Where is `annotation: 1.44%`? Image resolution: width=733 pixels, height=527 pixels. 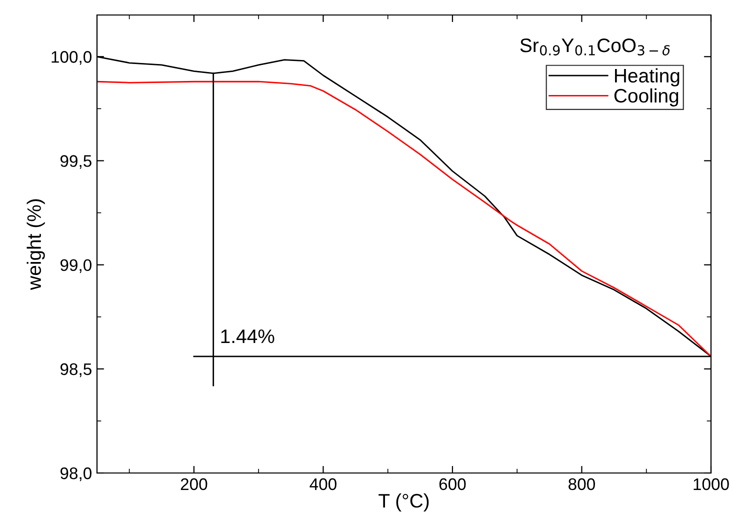 annotation: 1.44% is located at coordinates (247, 337).